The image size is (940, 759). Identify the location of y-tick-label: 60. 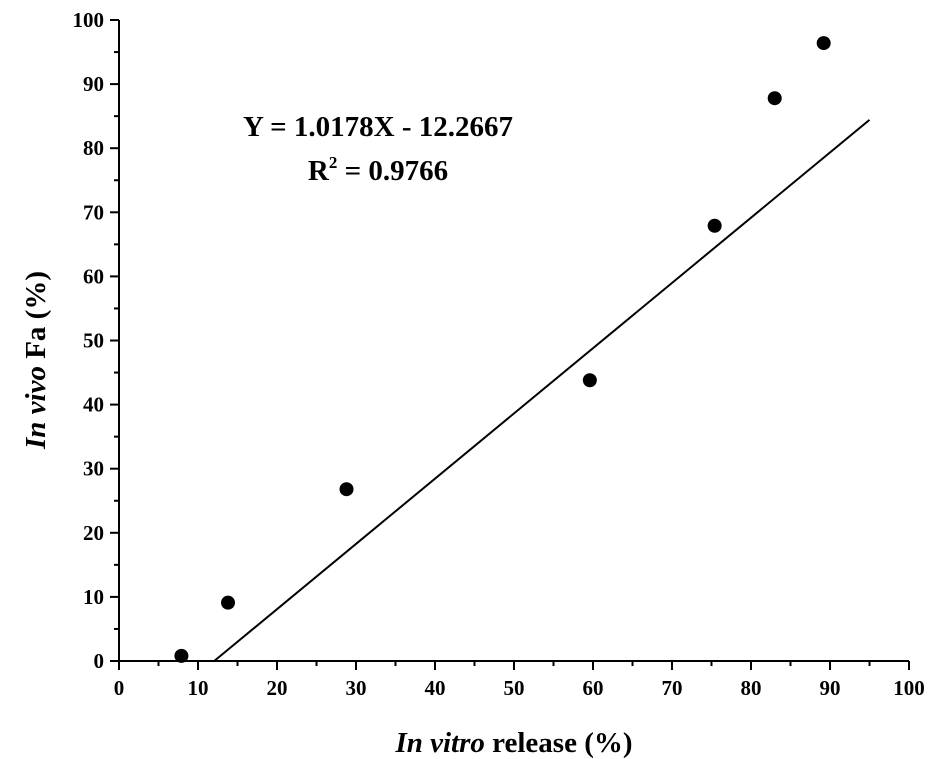
(93, 276).